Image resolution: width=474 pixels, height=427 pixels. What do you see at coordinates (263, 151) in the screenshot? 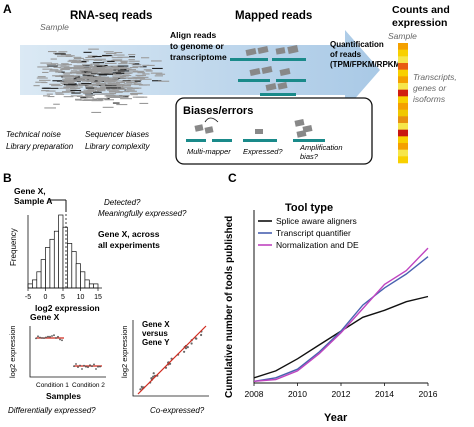
I see `bias-expressed: Expressed?` at bounding box center [263, 151].